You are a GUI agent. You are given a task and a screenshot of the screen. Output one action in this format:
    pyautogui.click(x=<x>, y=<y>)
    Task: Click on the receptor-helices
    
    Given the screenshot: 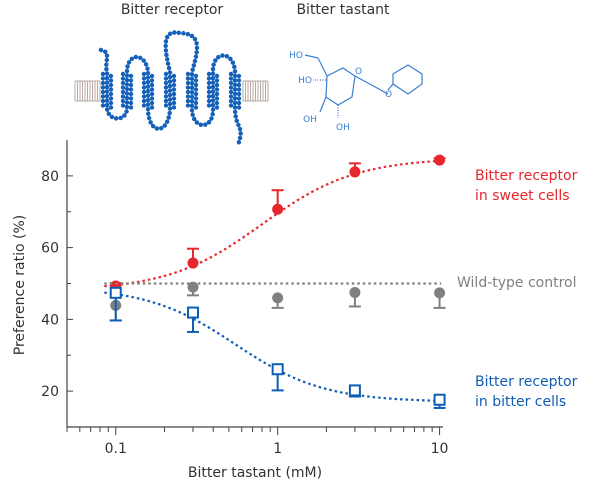 What is the action you would take?
    pyautogui.click(x=171, y=90)
    